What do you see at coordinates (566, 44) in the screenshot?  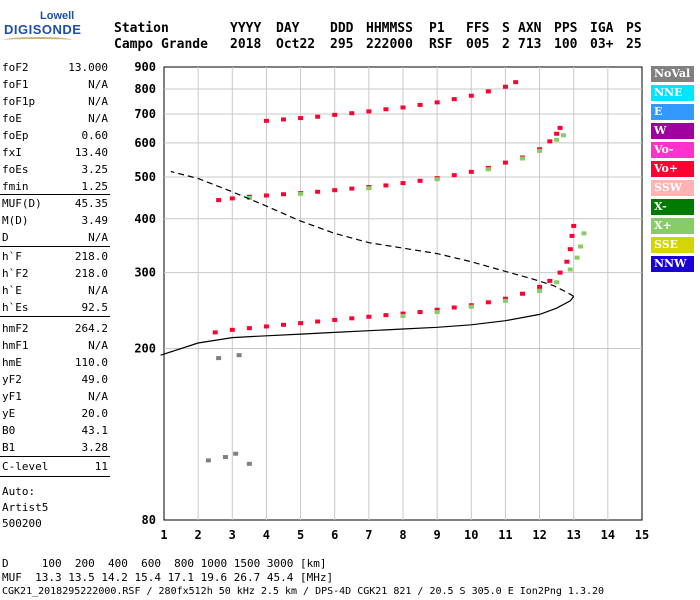 I see `header-value-pps: 100` at bounding box center [566, 44].